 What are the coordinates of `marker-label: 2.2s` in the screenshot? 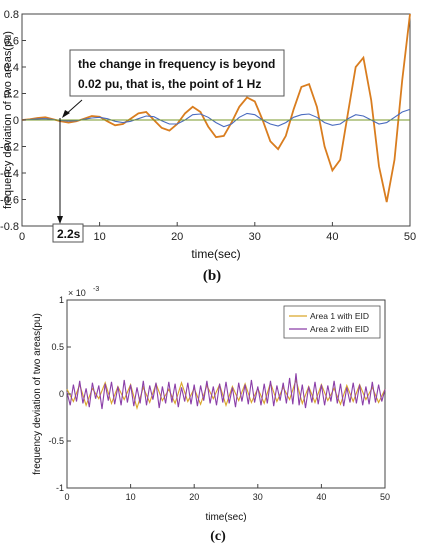 It's located at (69, 234).